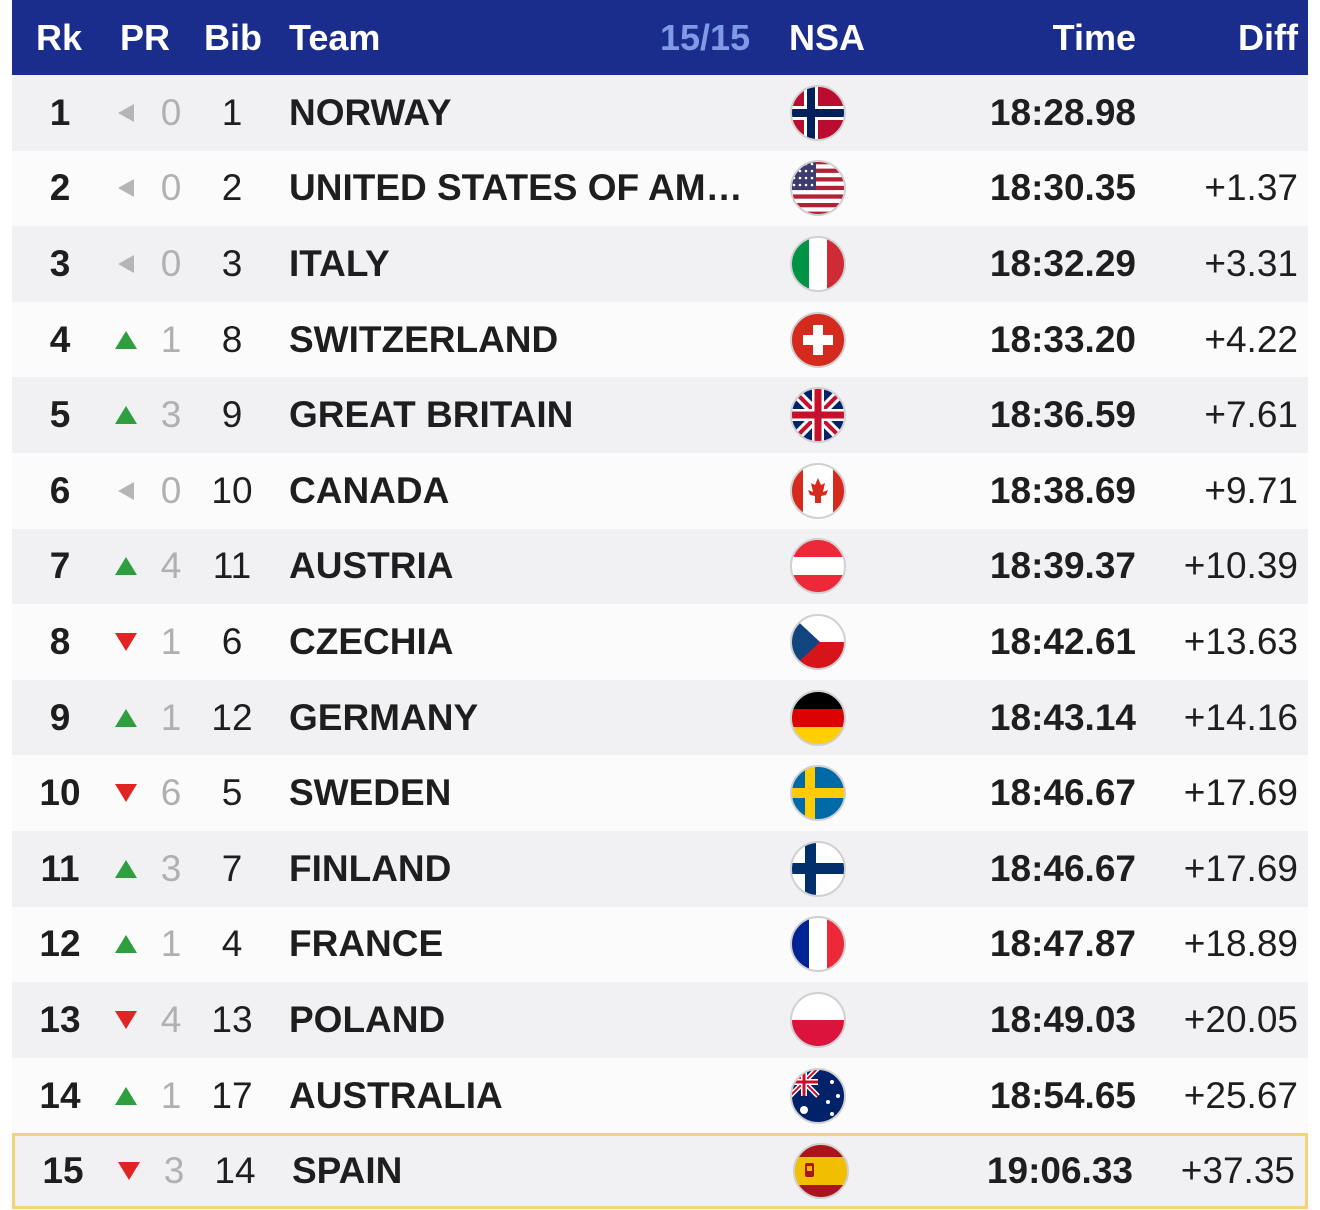 Image resolution: width=1320 pixels, height=1210 pixels. I want to click on table-row: 13 4 13 POLAND 18:49.03 +20.05, so click(660, 1020).